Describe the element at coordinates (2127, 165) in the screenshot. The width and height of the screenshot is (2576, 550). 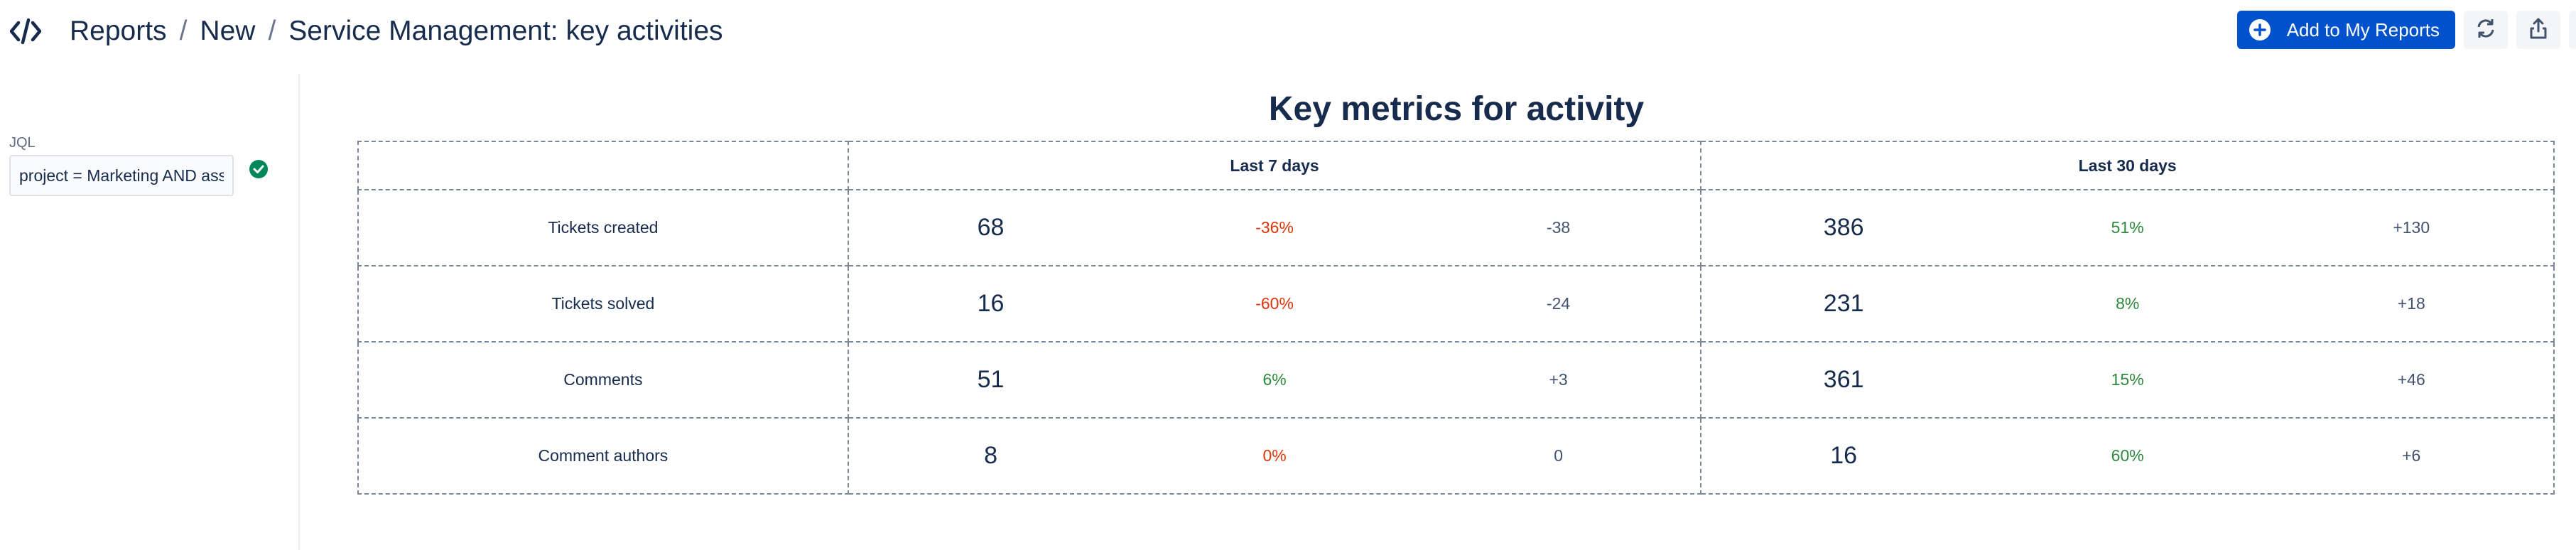
I see `period-header-last-30-days: Last 30 days` at that location.